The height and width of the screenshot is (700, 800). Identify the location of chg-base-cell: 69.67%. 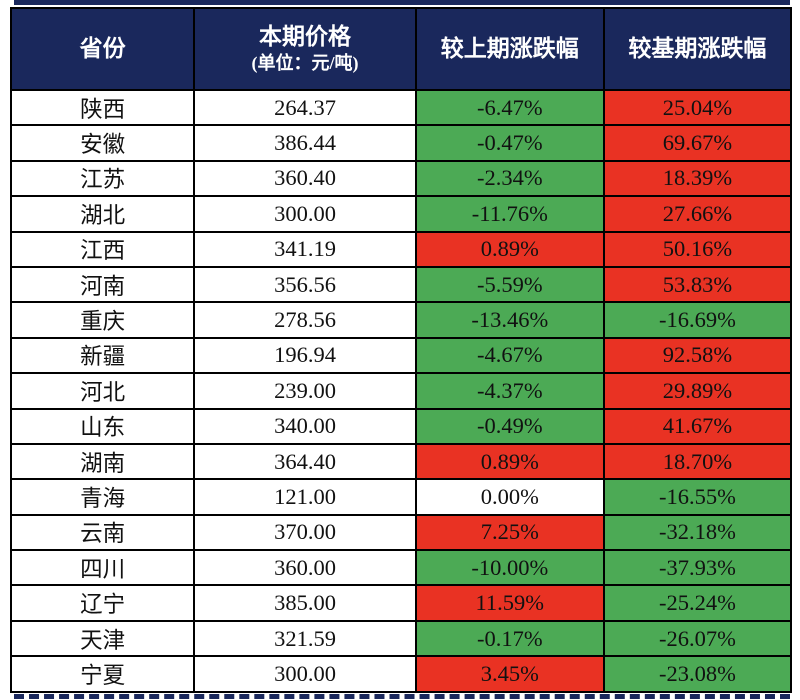
(697, 143).